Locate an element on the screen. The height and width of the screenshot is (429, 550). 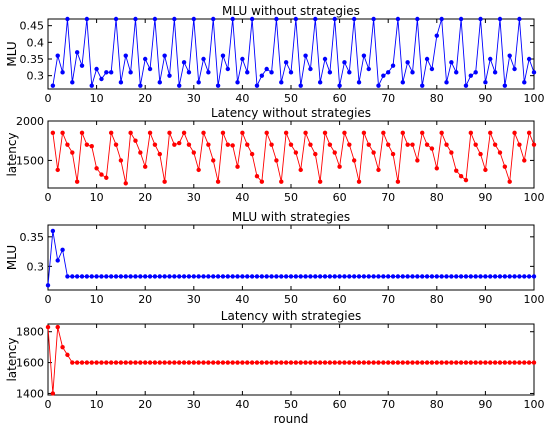
x-tick-label: 60 is located at coordinates (340, 299).